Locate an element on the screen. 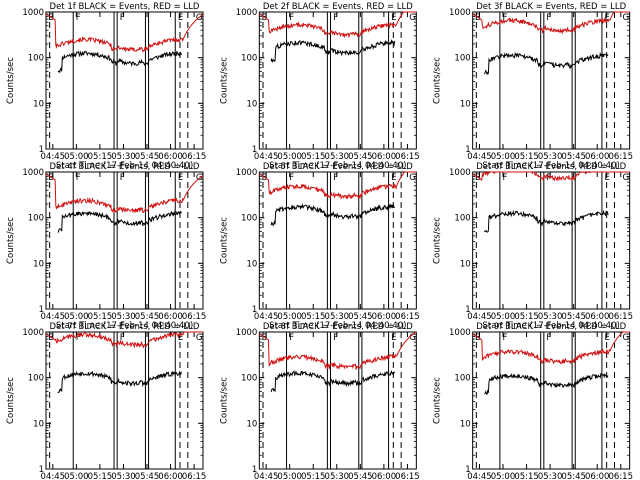 This screenshot has height=480, width=640. panel-title: Det 8f BLACK = Events, RED = LLD is located at coordinates (338, 327).